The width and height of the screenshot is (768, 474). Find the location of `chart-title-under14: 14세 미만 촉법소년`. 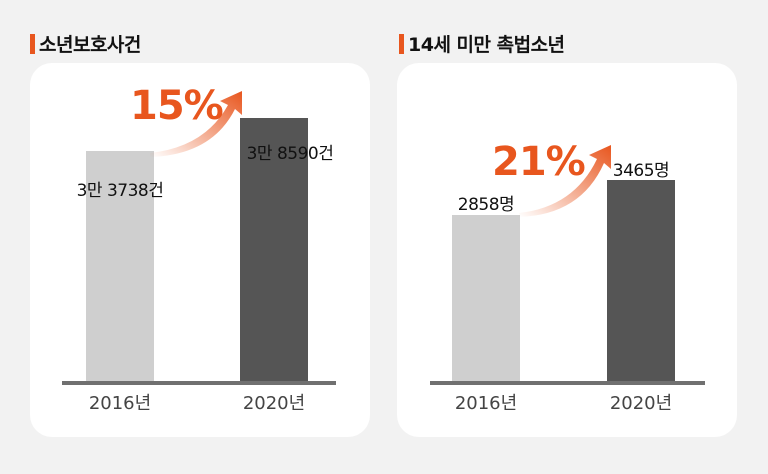

chart-title-under14: 14세 미만 촉법소년 is located at coordinates (482, 43).